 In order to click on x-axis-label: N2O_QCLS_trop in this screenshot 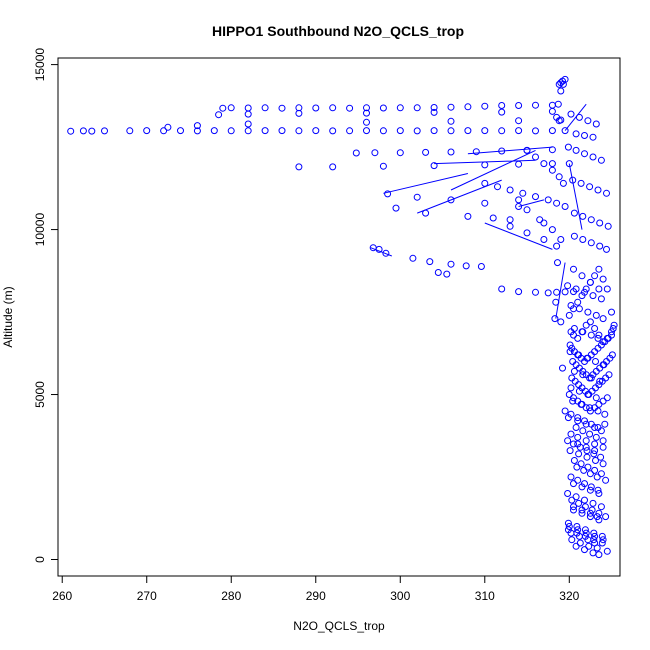, I will do `click(339, 626)`.